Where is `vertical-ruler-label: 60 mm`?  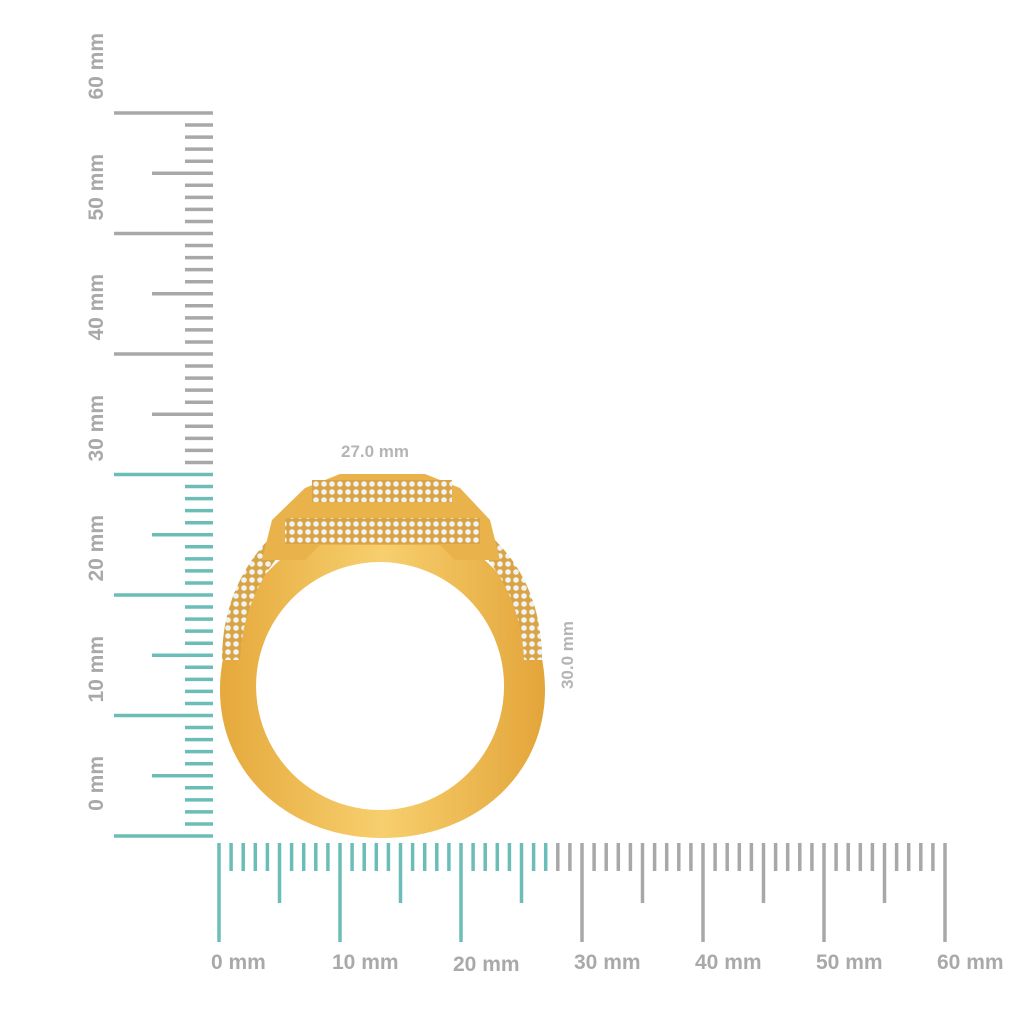
vertical-ruler-label: 60 mm is located at coordinates (96, 66).